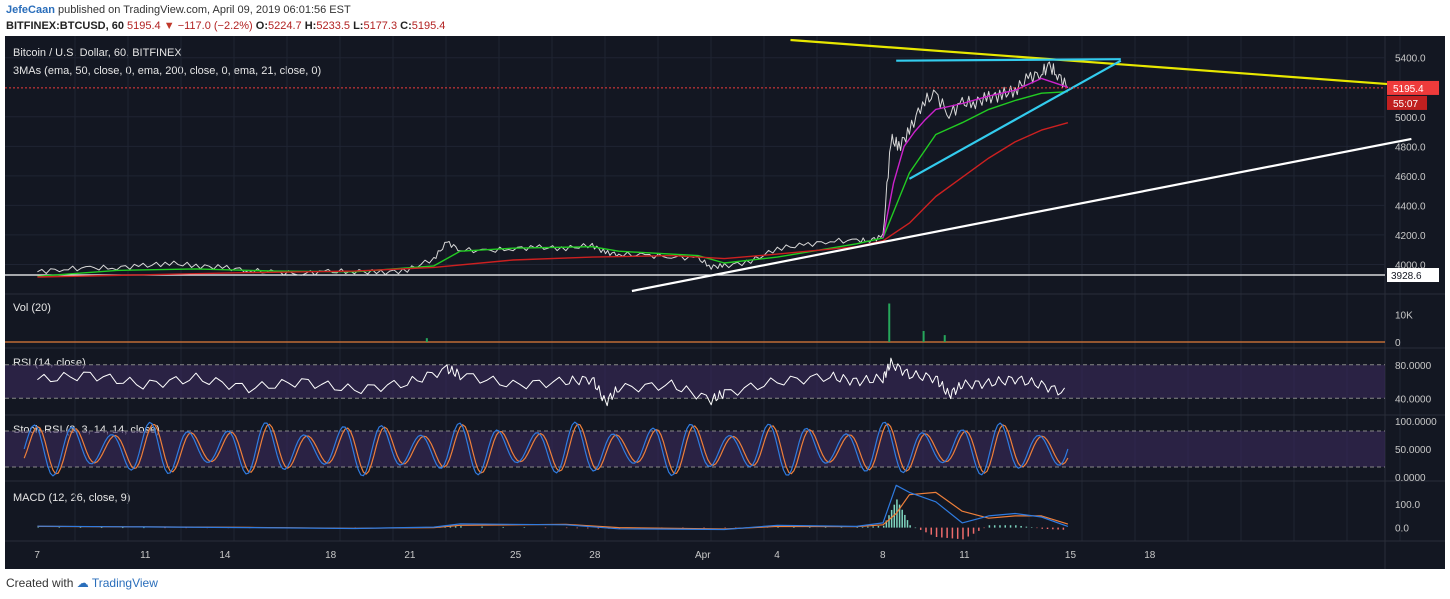  I want to click on last-price: 5195.4, so click(144, 26).